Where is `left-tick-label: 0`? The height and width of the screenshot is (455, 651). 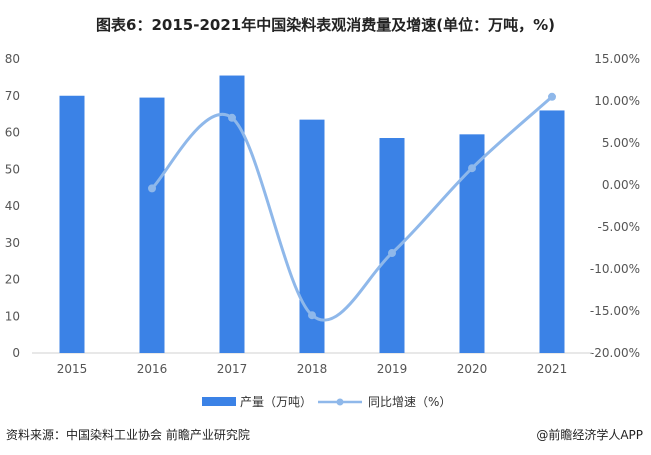 left-tick-label: 0 is located at coordinates (16, 353).